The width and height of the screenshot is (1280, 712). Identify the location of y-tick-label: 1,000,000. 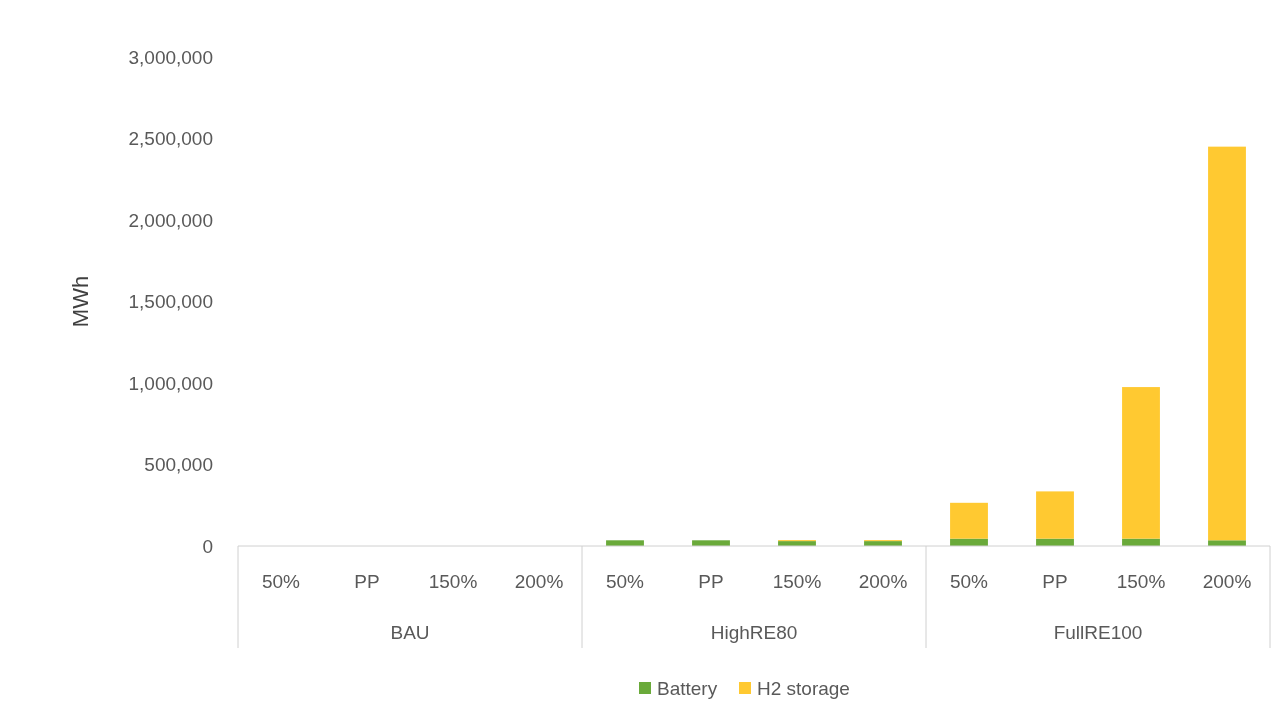
(170, 383).